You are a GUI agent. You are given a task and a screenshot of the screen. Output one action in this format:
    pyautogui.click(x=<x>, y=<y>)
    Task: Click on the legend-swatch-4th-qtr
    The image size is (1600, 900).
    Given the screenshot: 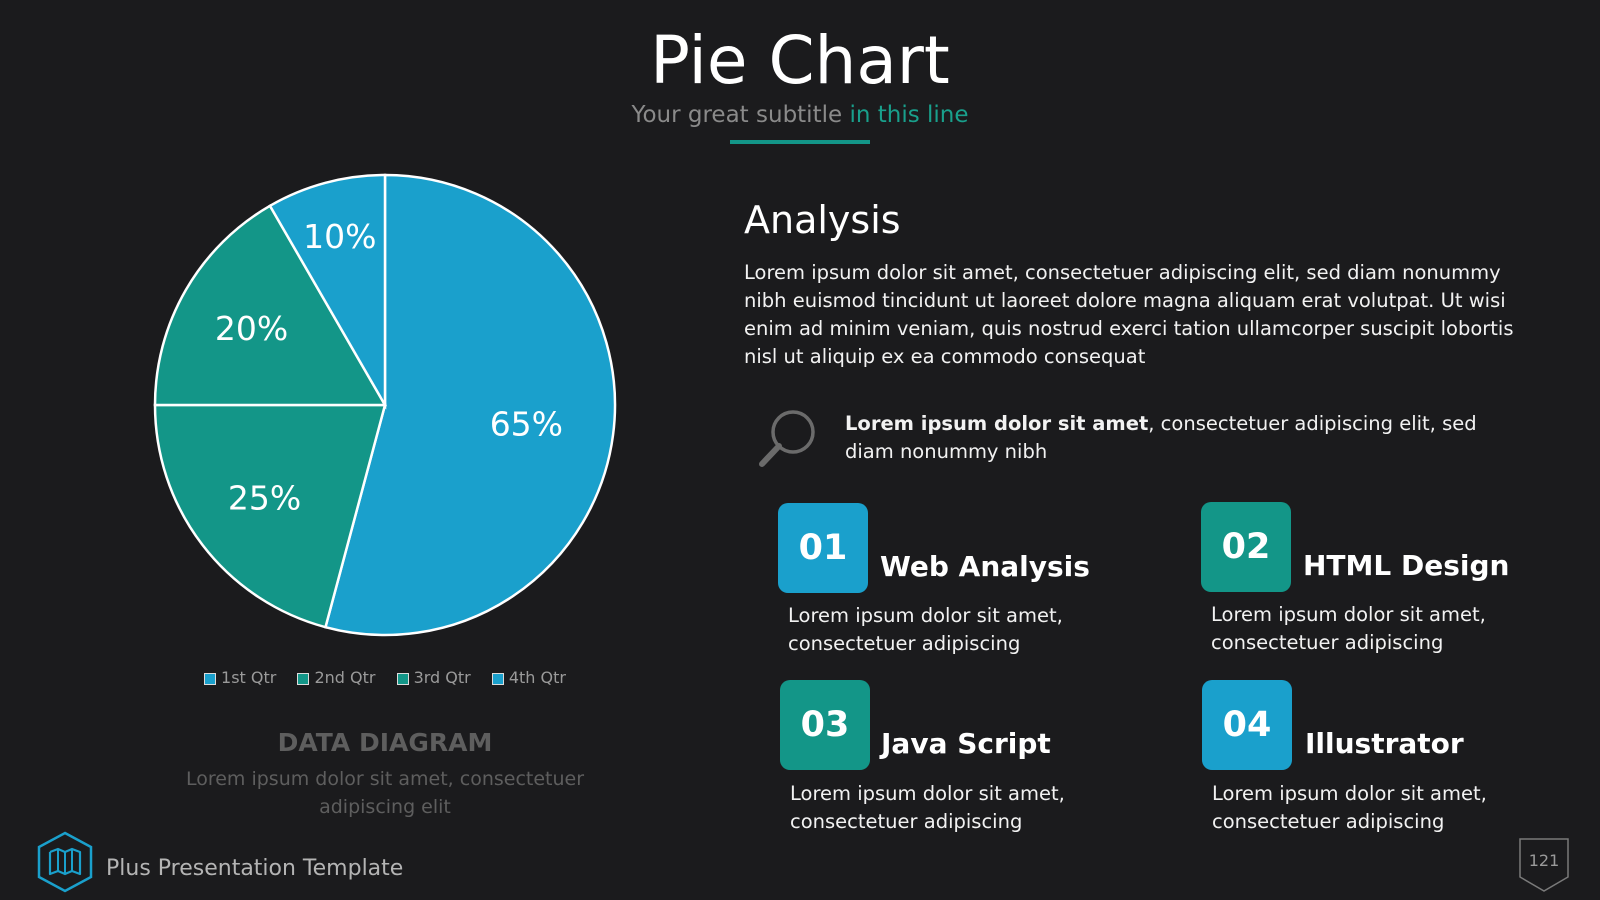 What is the action you would take?
    pyautogui.click(x=497, y=678)
    